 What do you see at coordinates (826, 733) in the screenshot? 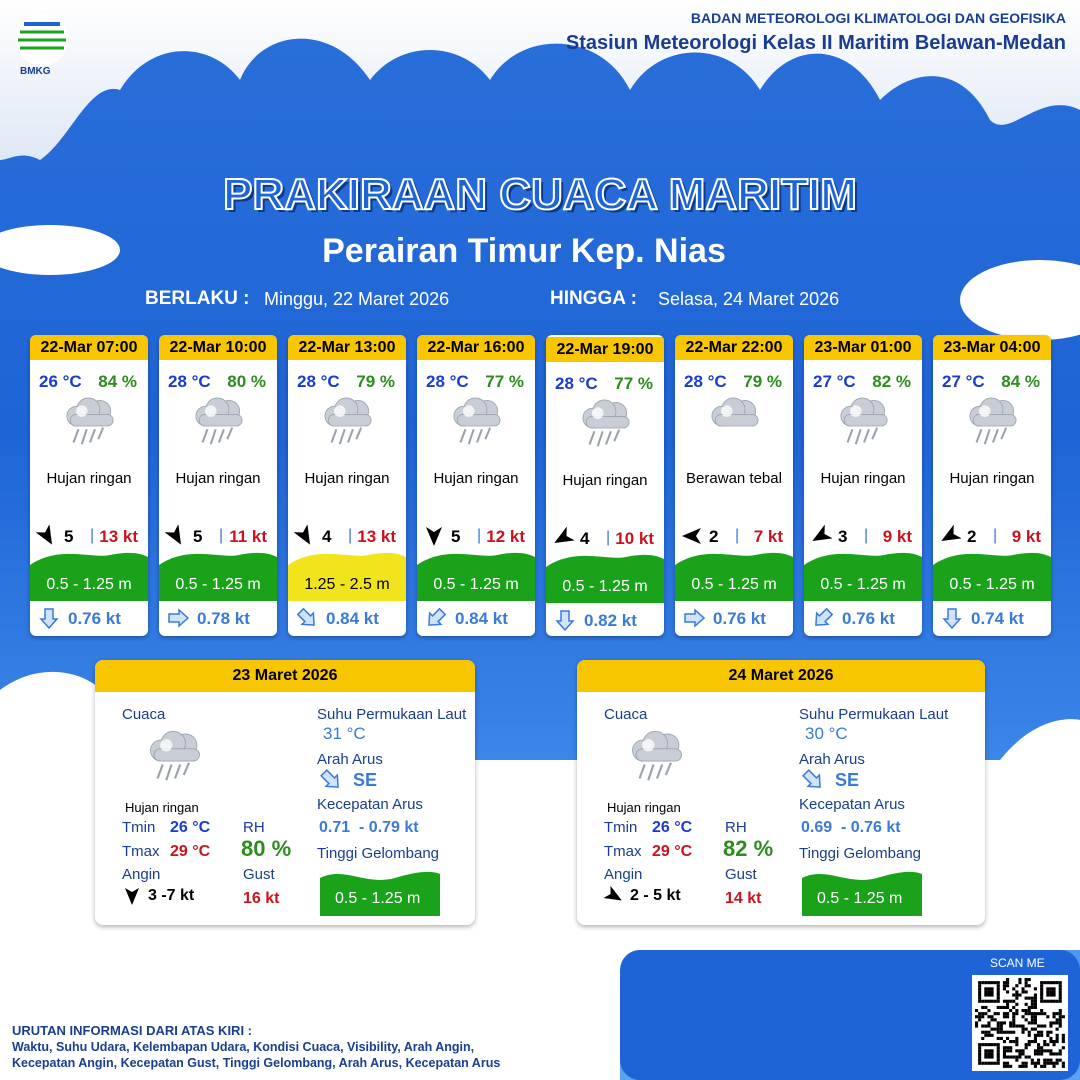
I see `sst: 30 °C` at bounding box center [826, 733].